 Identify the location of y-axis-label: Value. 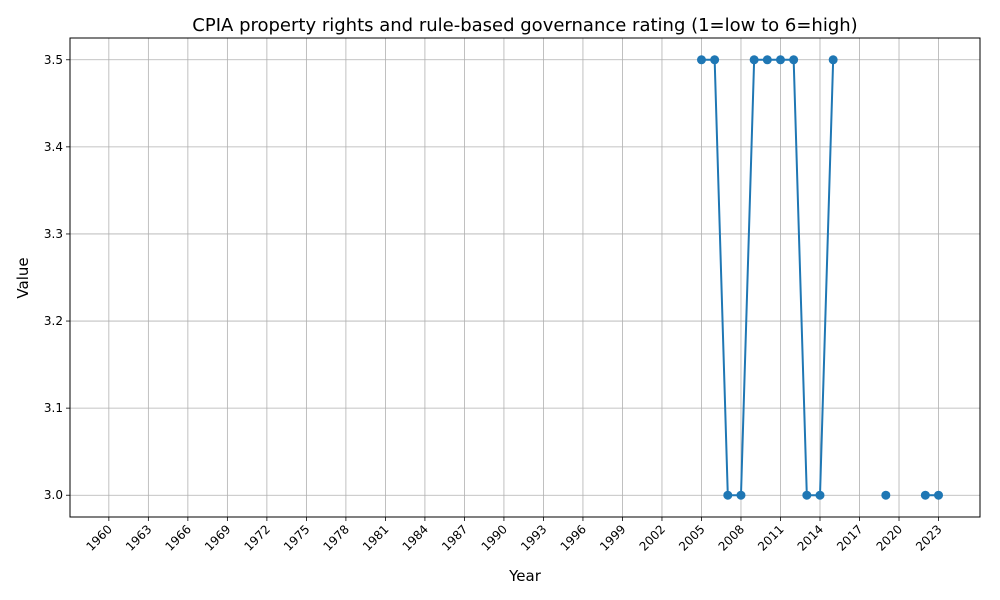
(23, 277).